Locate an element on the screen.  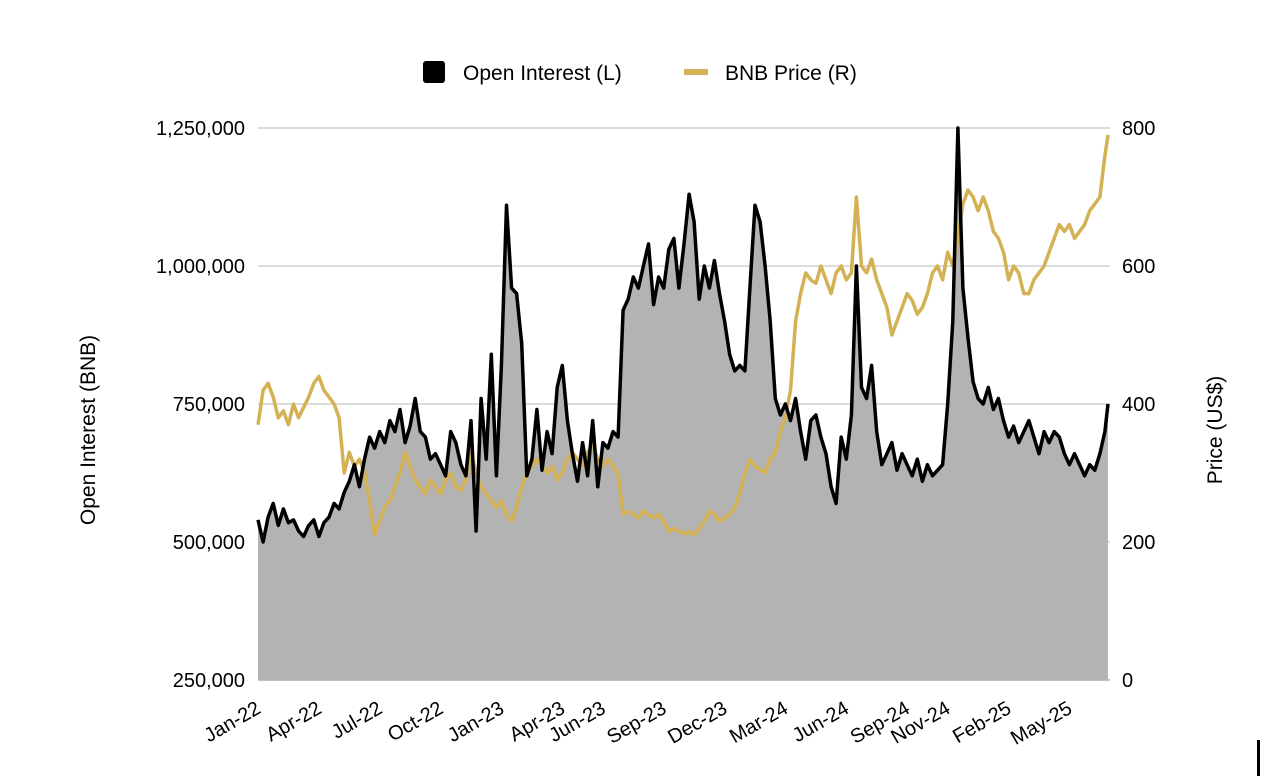
left-tick-label: 1,000,000 is located at coordinates (200, 267).